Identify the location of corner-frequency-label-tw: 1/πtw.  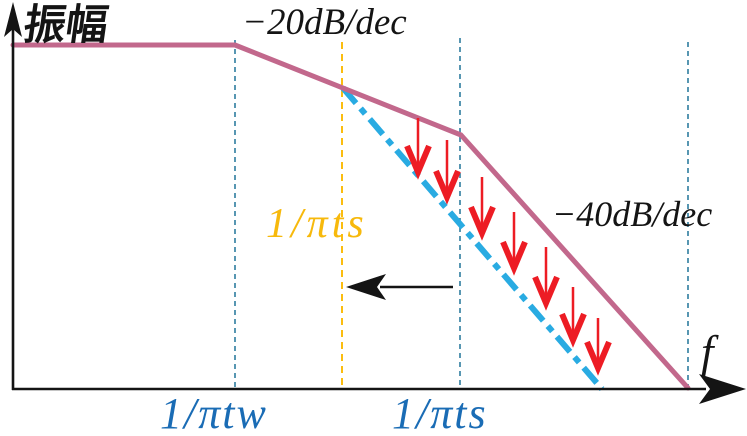
(214, 412).